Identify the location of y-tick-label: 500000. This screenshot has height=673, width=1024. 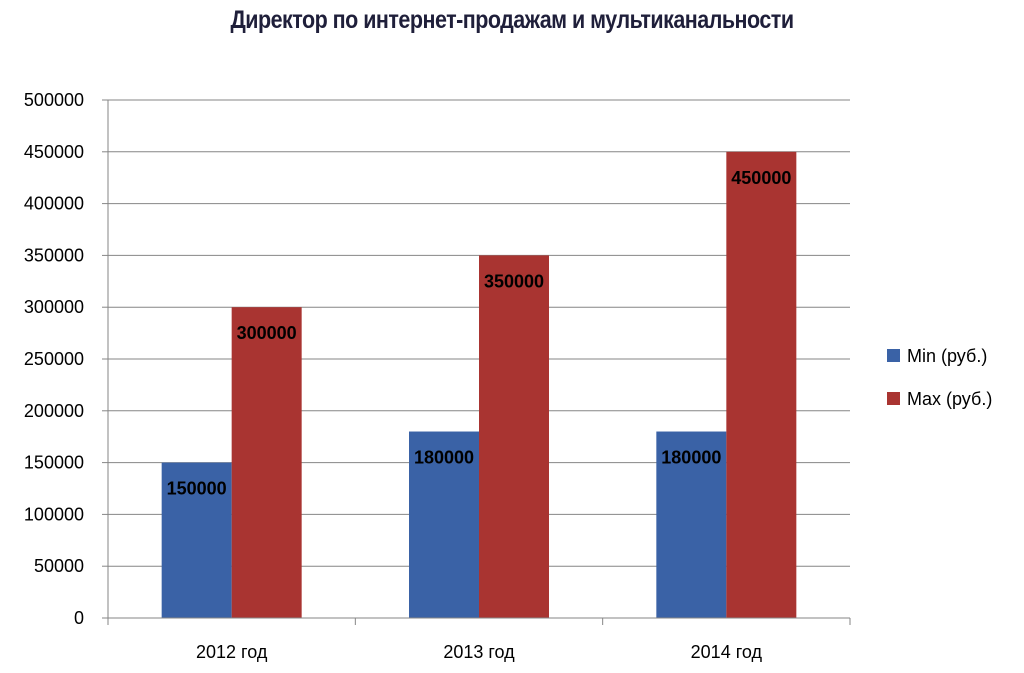
(54, 100).